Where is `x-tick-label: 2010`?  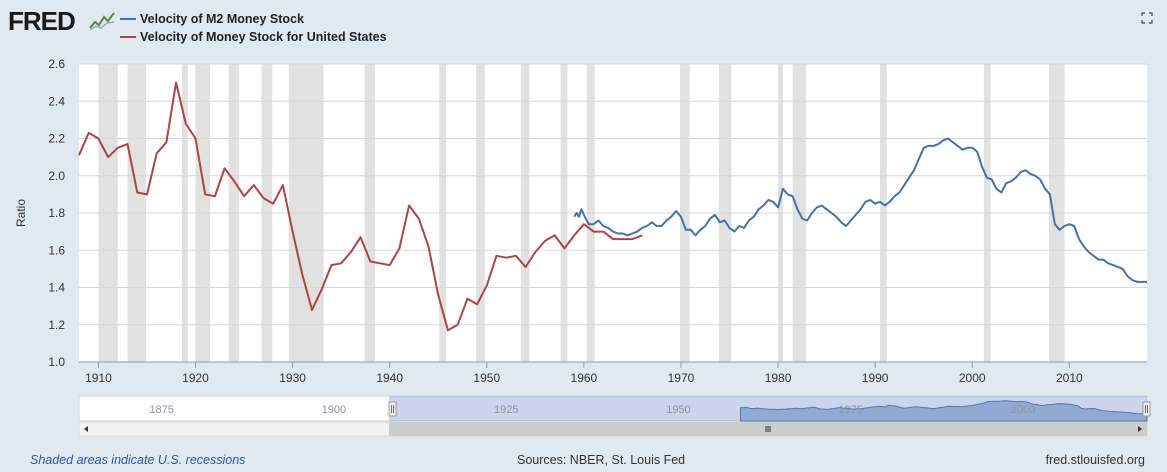 x-tick-label: 2010 is located at coordinates (1069, 378).